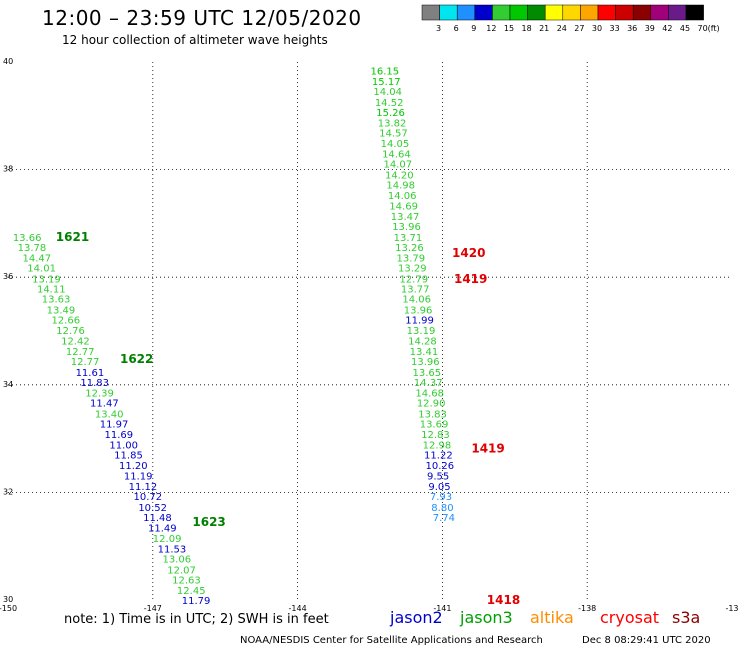  Describe the element at coordinates (162, 528) in the screenshot. I see `wave-height-label: 11.49` at that location.